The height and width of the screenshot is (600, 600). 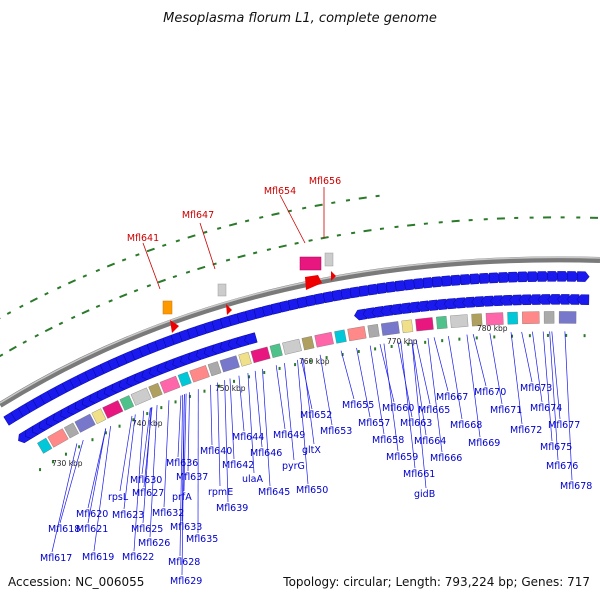 I want to click on gene-label: Mfl663, so click(x=416, y=423).